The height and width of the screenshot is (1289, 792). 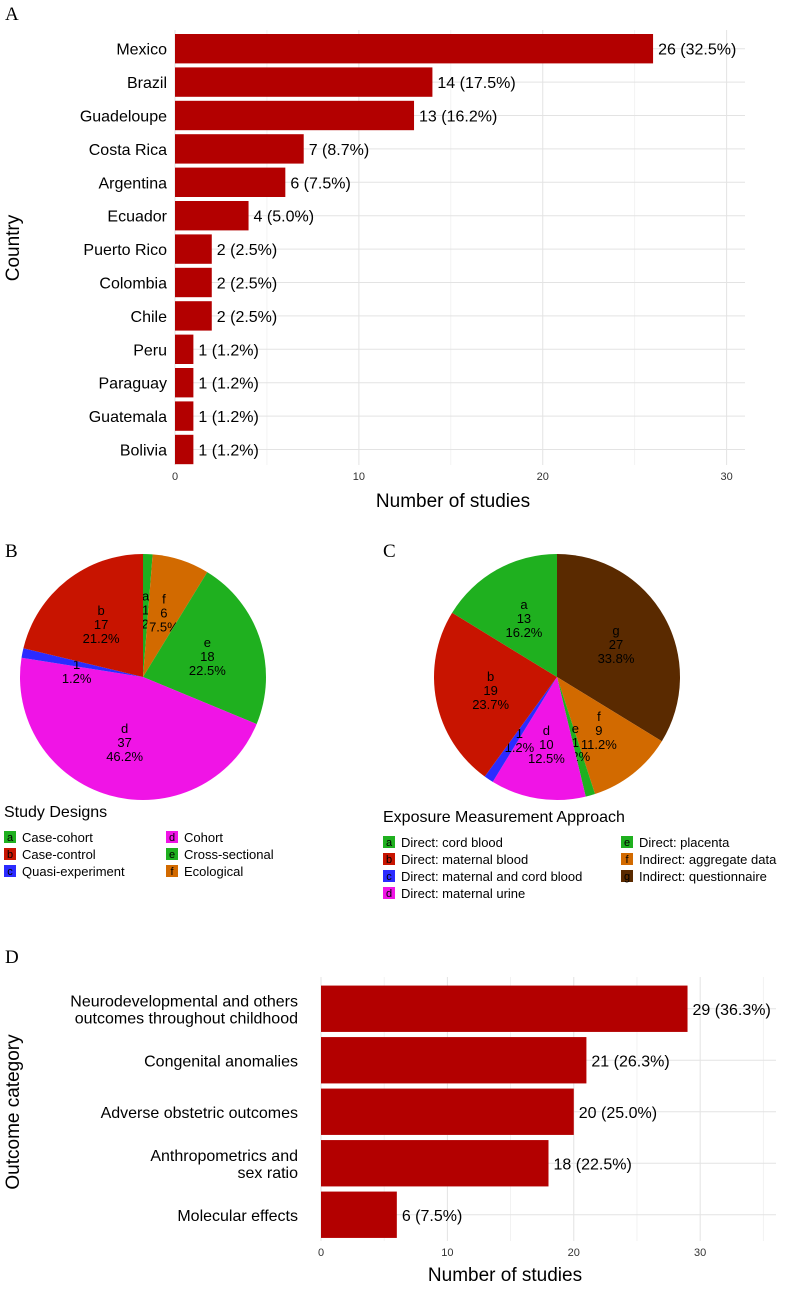 What do you see at coordinates (207, 656) in the screenshot?
I see `slice-label: 18` at bounding box center [207, 656].